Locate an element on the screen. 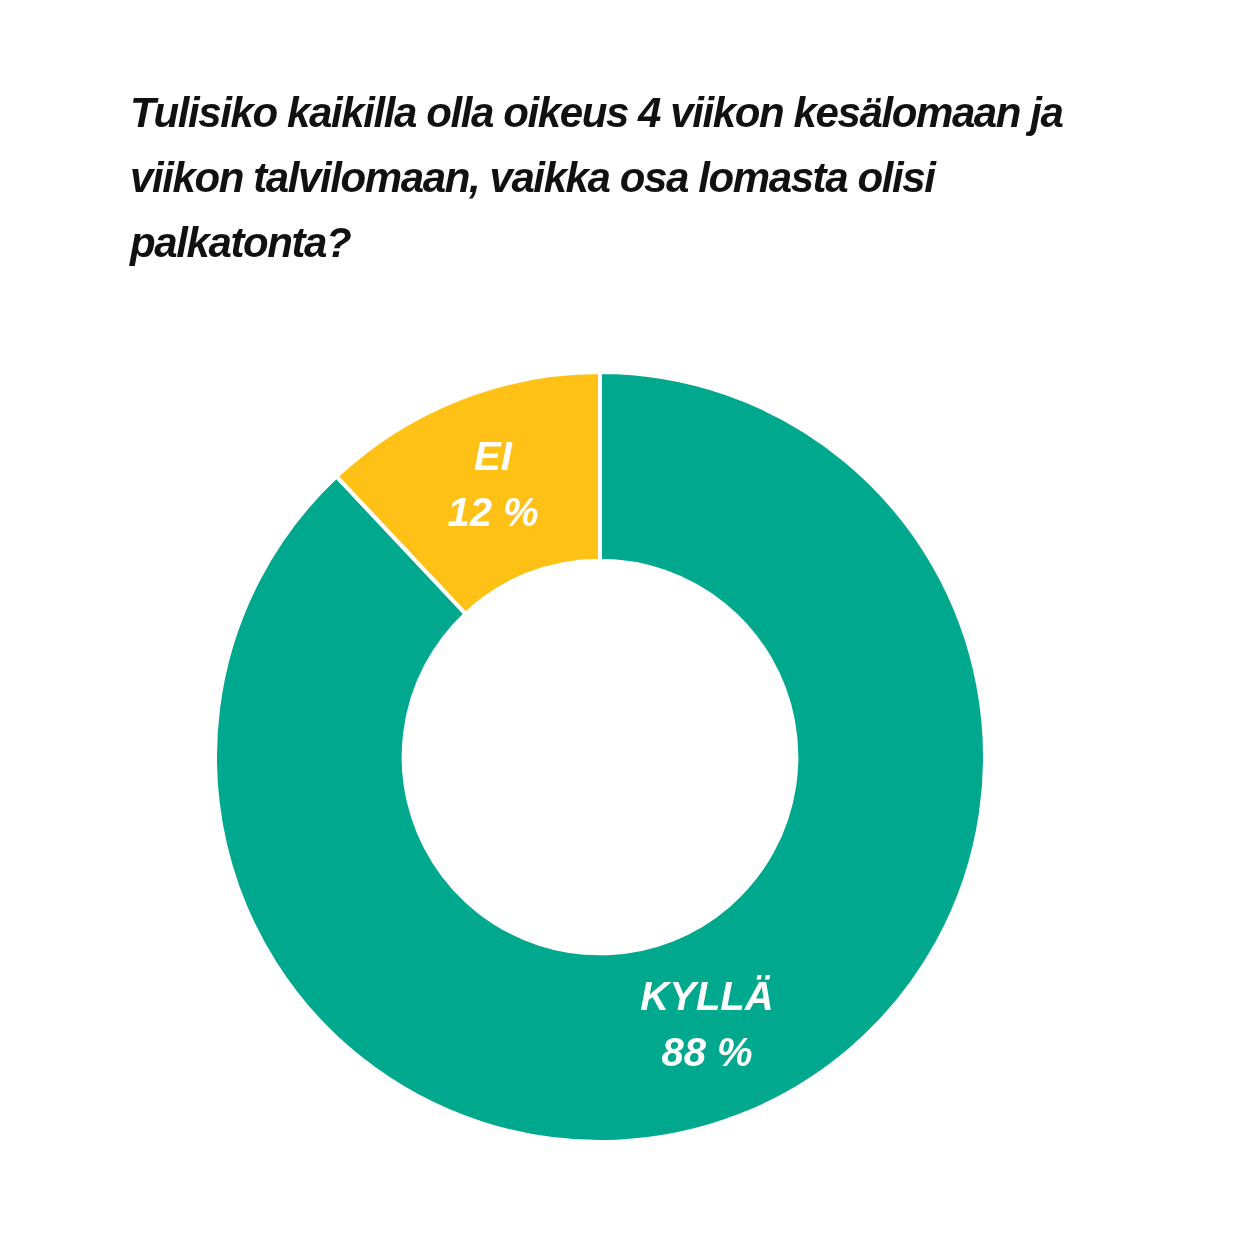  slice-label: EI is located at coordinates (493, 455).